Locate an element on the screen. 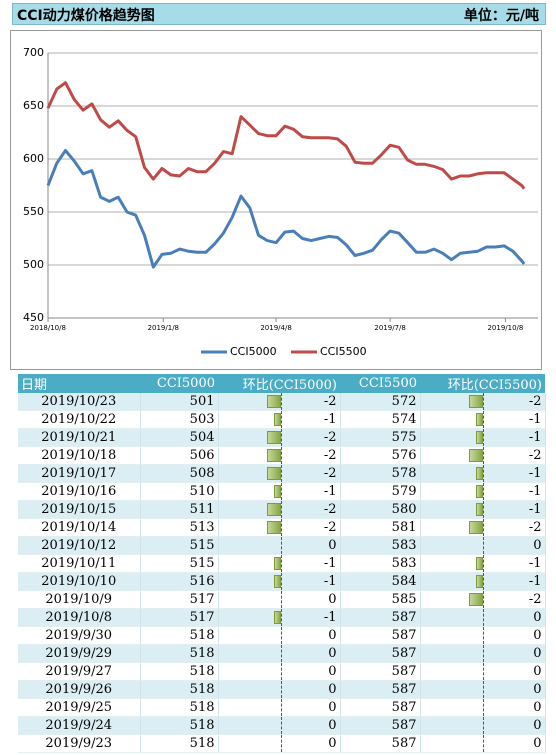 The image size is (556, 755). x-tick-label: 2019/1/8 is located at coordinates (163, 328).